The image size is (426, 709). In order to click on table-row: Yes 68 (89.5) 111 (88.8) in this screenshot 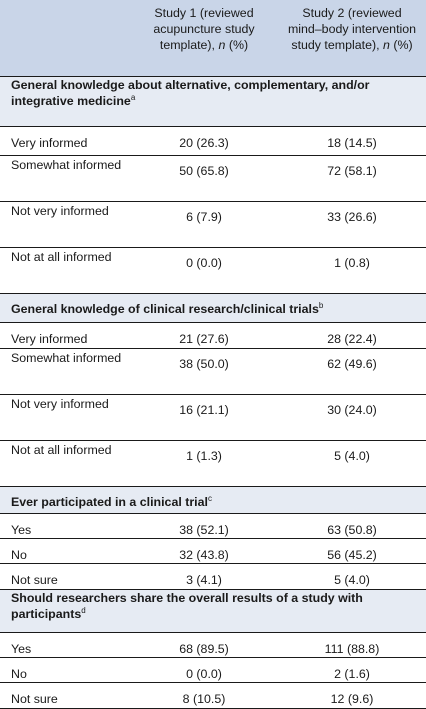, I will do `click(213, 644)`.